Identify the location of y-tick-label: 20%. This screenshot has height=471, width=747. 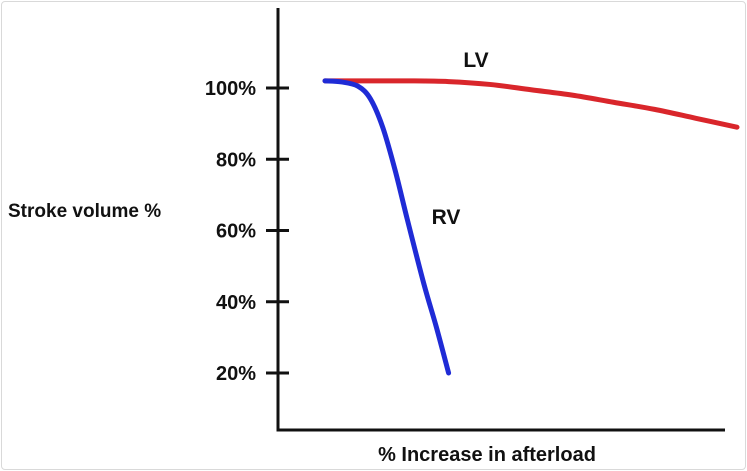
(236, 374).